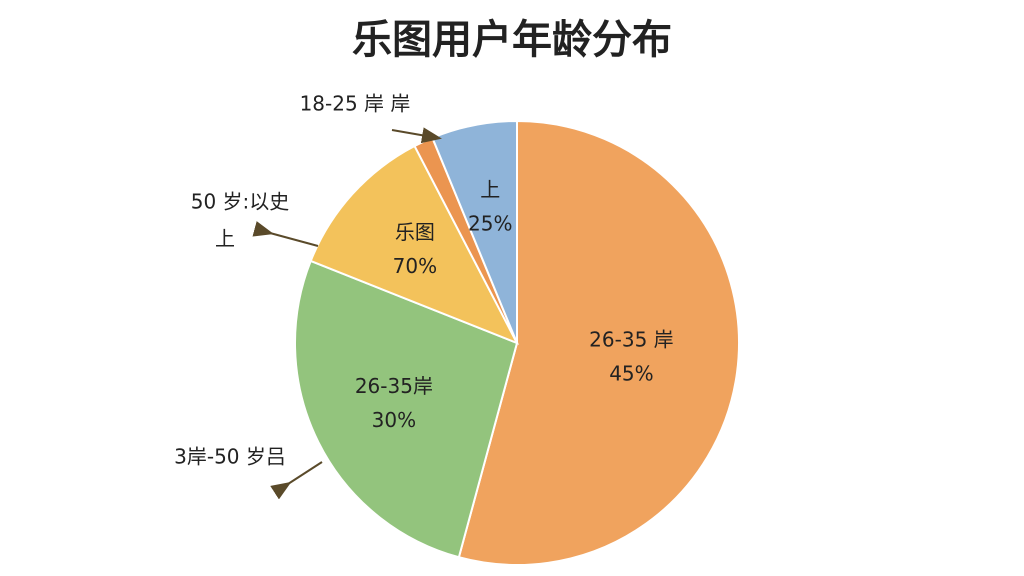  Describe the element at coordinates (355, 104) in the screenshot. I see `annotation: 18-25 岸 岸` at that location.